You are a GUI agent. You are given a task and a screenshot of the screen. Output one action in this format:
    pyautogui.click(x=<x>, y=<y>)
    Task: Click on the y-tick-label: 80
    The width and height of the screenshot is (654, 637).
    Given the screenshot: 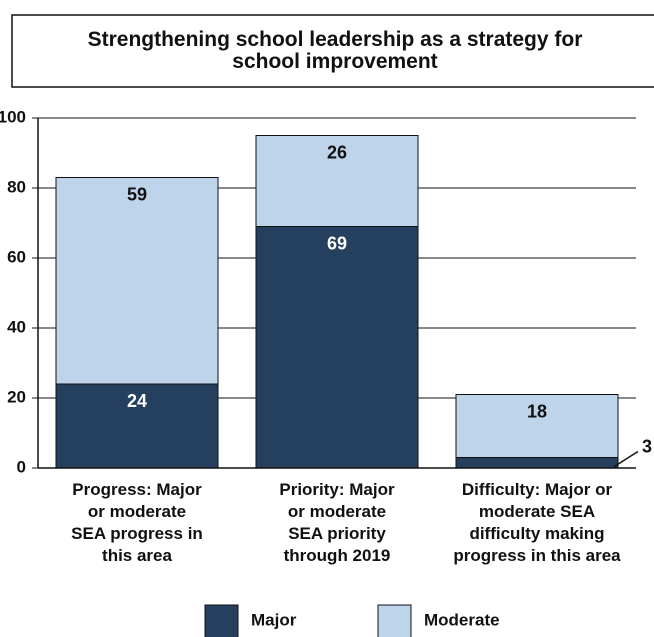 What is the action you would take?
    pyautogui.click(x=16, y=186)
    